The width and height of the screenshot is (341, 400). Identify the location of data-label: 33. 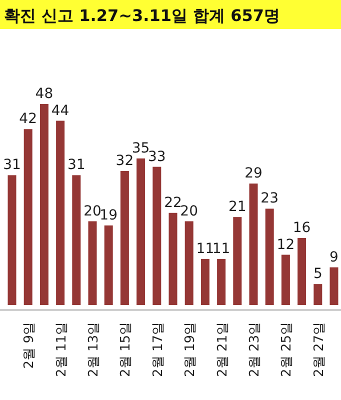
(157, 156).